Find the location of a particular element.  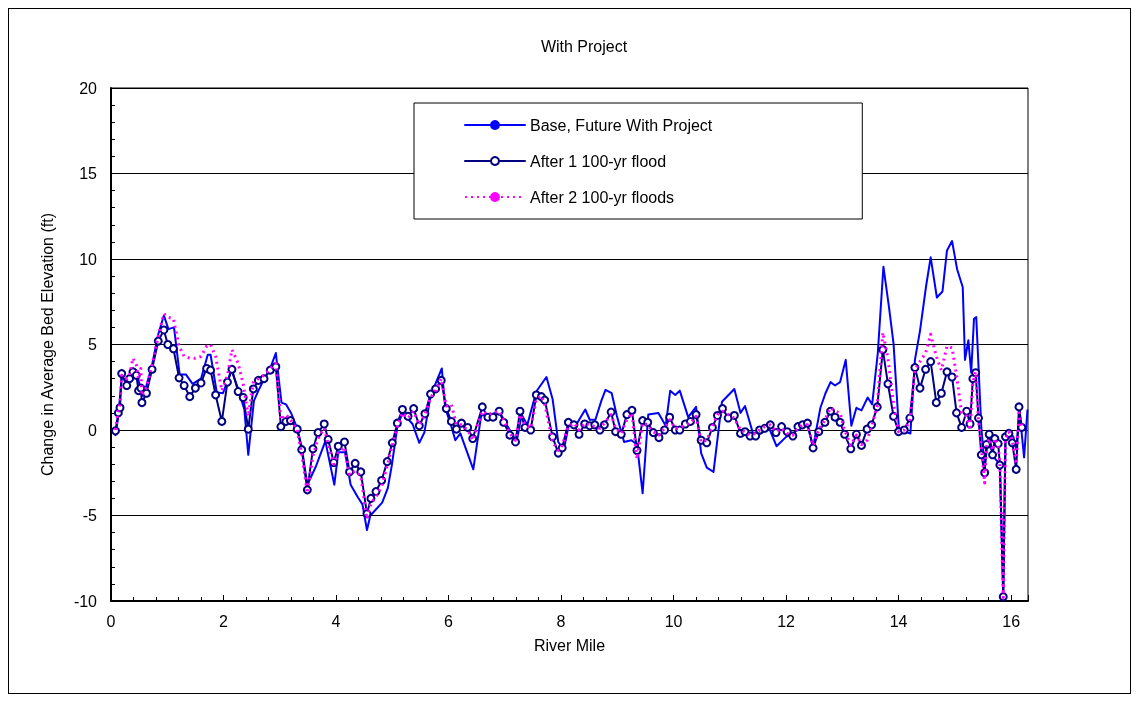

y-tick-label: 10 is located at coordinates (88, 259).